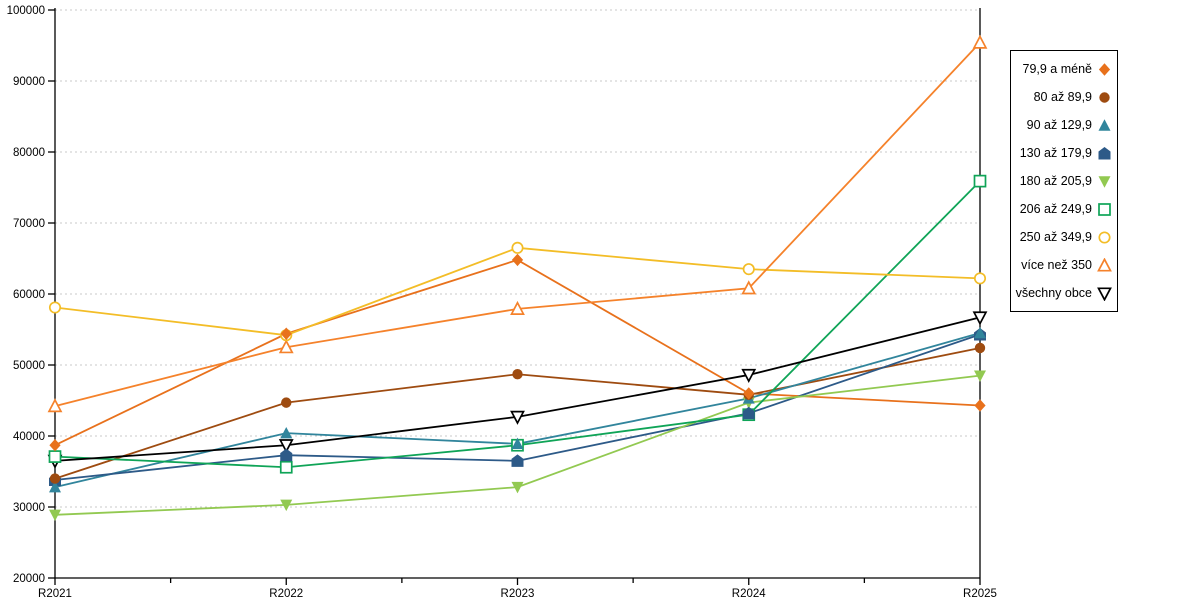 Image resolution: width=1200 pixels, height=600 pixels. I want to click on x-axis-label: R2024, so click(749, 594).